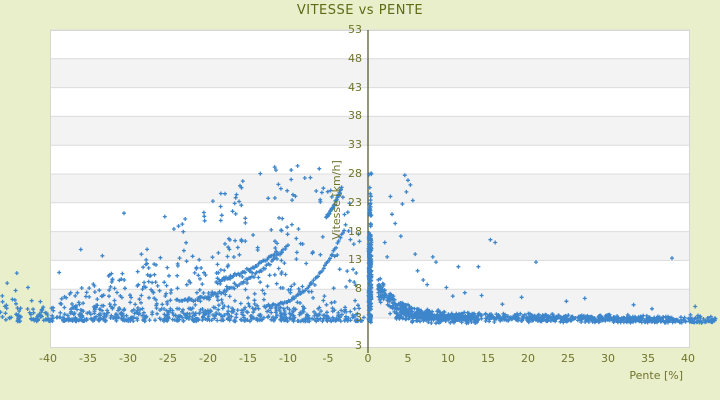  Describe the element at coordinates (355, 116) in the screenshot. I see `y-axis-tick-label: 38` at that location.